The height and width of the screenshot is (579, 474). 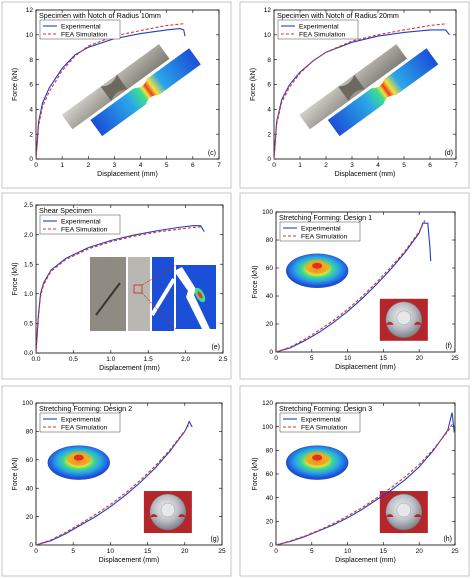 What do you see at coordinates (27, 403) in the screenshot?
I see `y-tick-label: 100` at bounding box center [27, 403].